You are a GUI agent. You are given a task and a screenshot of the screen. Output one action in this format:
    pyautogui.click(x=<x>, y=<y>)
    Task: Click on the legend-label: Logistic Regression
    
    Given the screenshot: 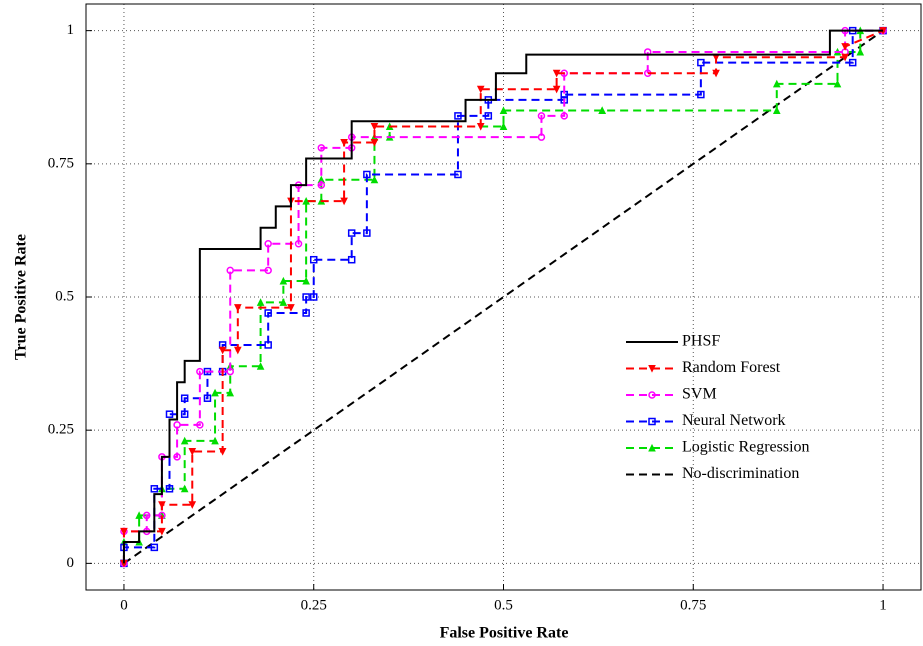 What is the action you would take?
    pyautogui.click(x=746, y=447)
    